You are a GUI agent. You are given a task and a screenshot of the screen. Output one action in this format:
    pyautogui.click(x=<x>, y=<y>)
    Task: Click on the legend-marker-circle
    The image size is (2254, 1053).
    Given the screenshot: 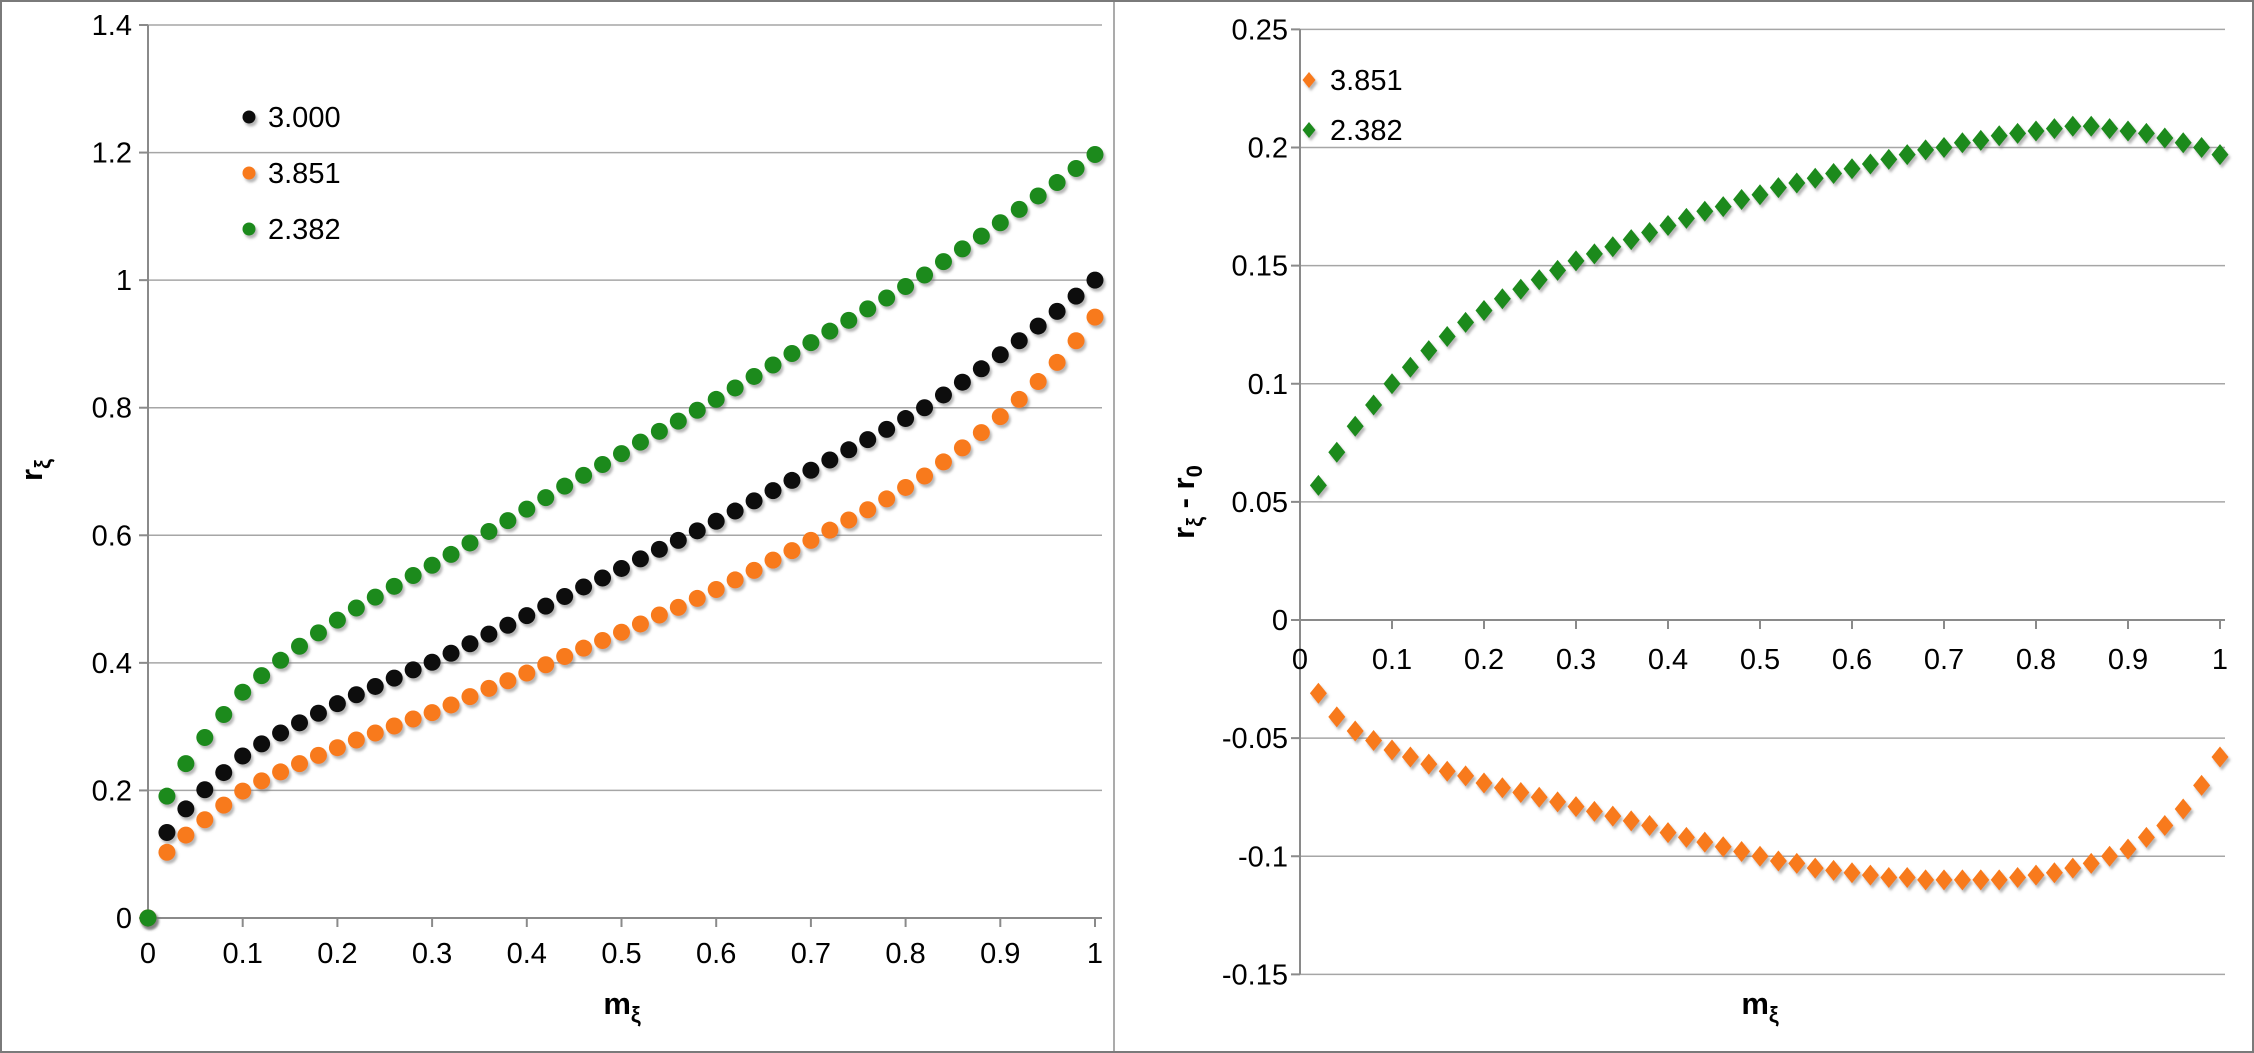 What is the action you would take?
    pyautogui.click(x=249, y=117)
    